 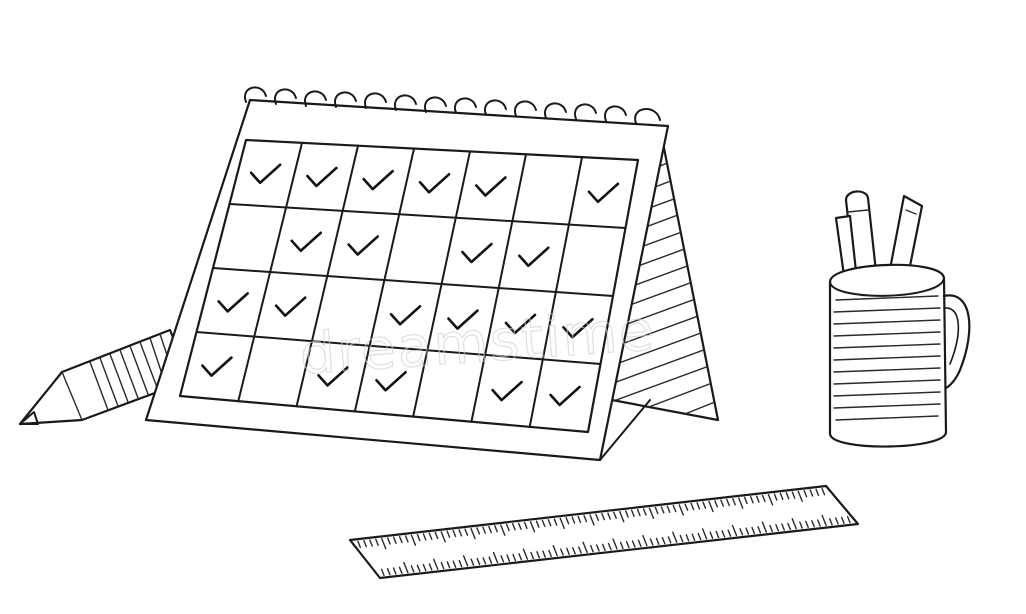 I want to click on calendar-grid-row-line, so click(x=427, y=216).